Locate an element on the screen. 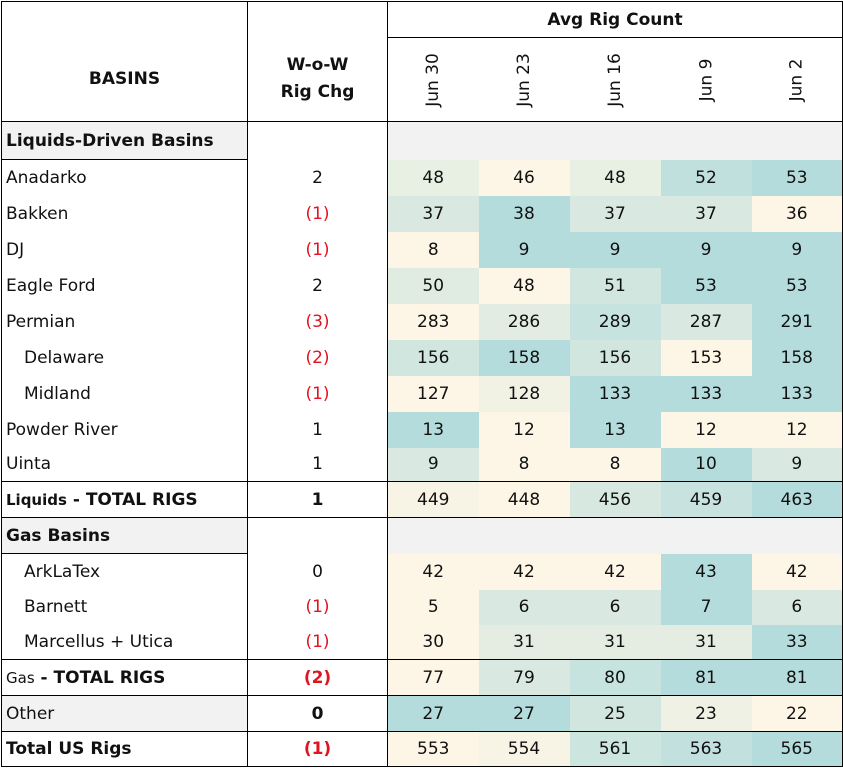  value-cell: 449 is located at coordinates (433, 499).